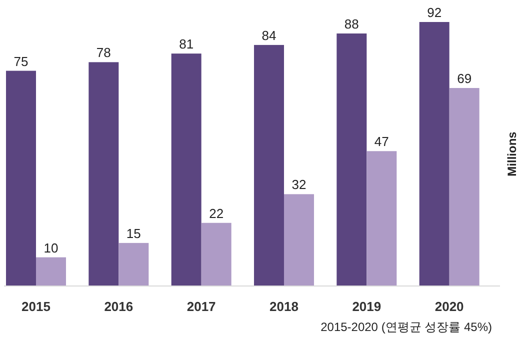 This screenshot has height=344, width=524. I want to click on data-label: 22, so click(216, 213).